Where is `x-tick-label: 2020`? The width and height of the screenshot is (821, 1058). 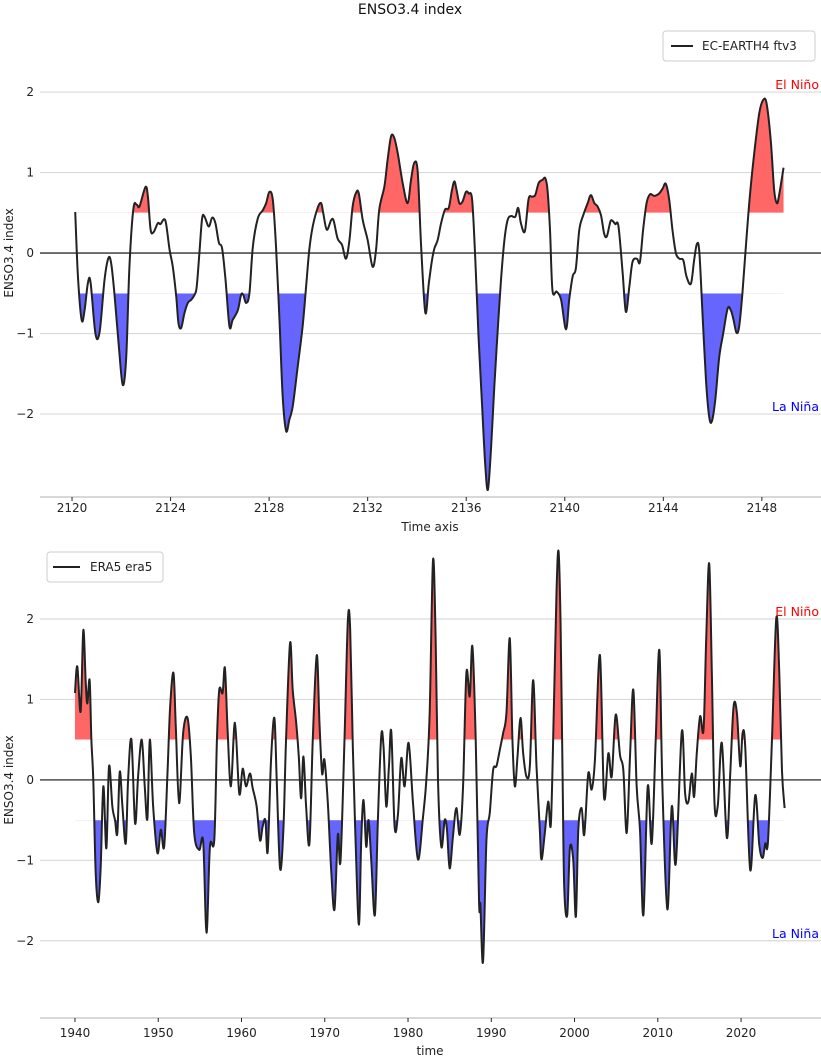
x-tick-label: 2020 is located at coordinates (741, 1033).